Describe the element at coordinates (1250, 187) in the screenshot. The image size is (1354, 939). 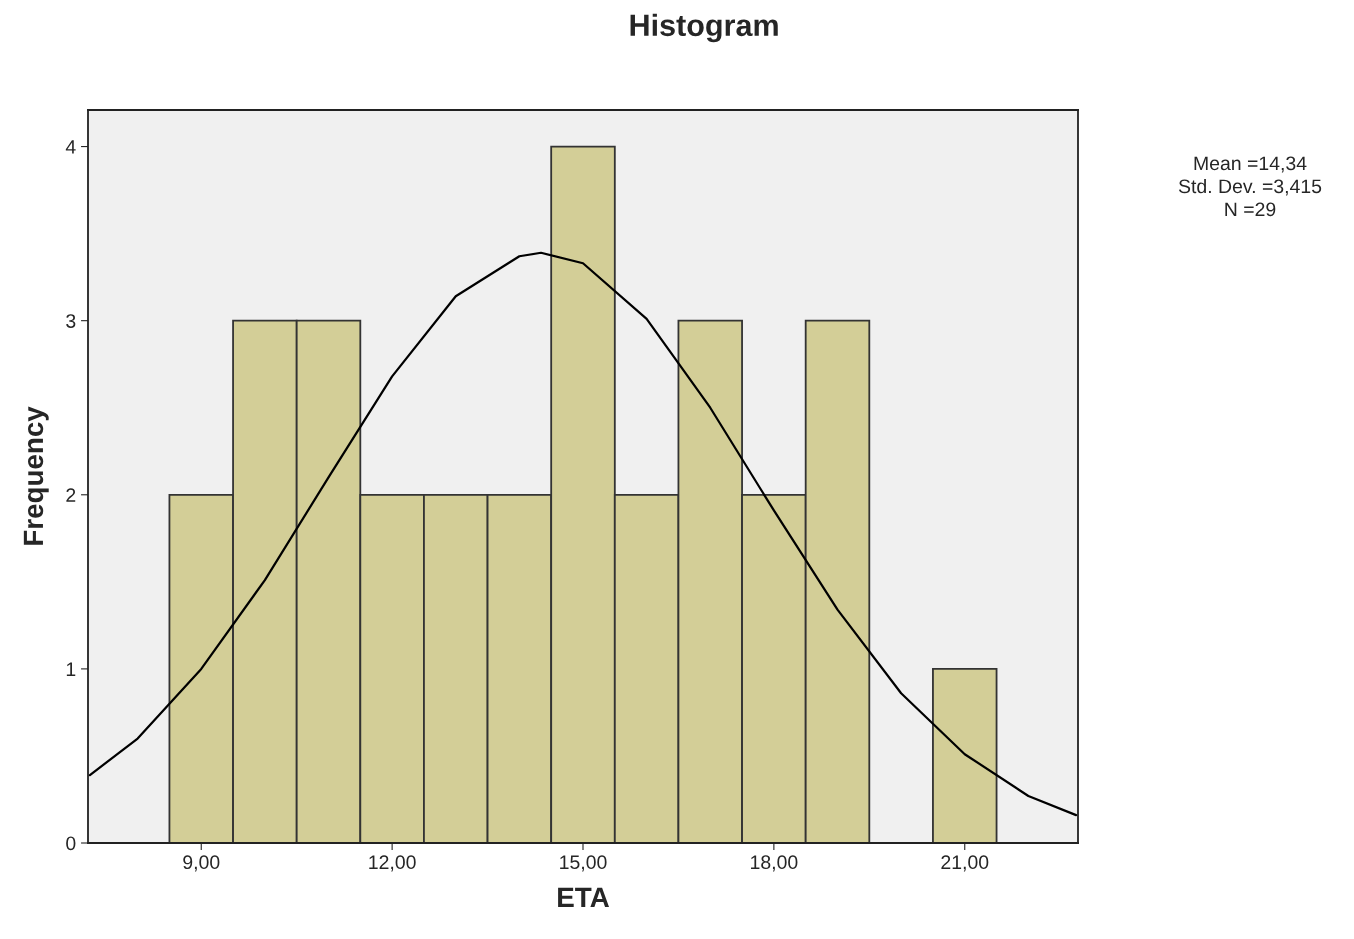
I see `text: Std. Dev. =3,415` at that location.